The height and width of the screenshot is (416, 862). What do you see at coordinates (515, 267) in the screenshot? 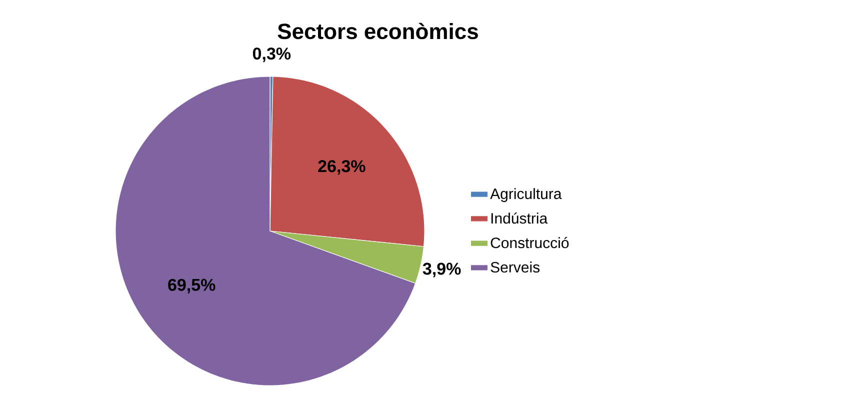
I see `legend-label: Serveis` at bounding box center [515, 267].